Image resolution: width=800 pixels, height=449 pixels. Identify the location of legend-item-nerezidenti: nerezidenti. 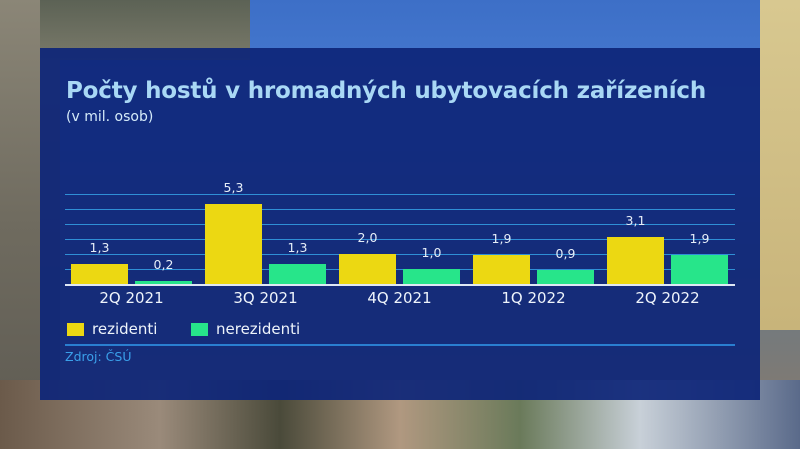
(245, 329).